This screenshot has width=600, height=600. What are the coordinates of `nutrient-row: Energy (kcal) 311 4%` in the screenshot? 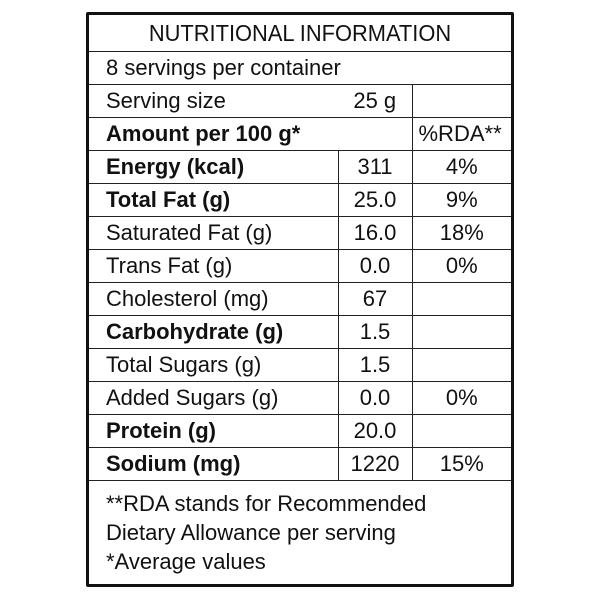 It's located at (300, 167).